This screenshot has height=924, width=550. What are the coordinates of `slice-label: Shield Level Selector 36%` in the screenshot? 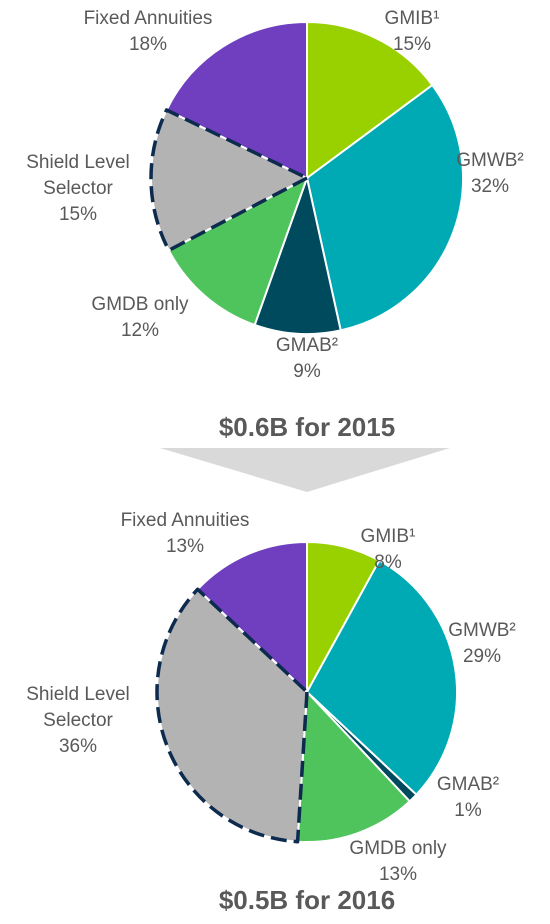 It's located at (78, 721).